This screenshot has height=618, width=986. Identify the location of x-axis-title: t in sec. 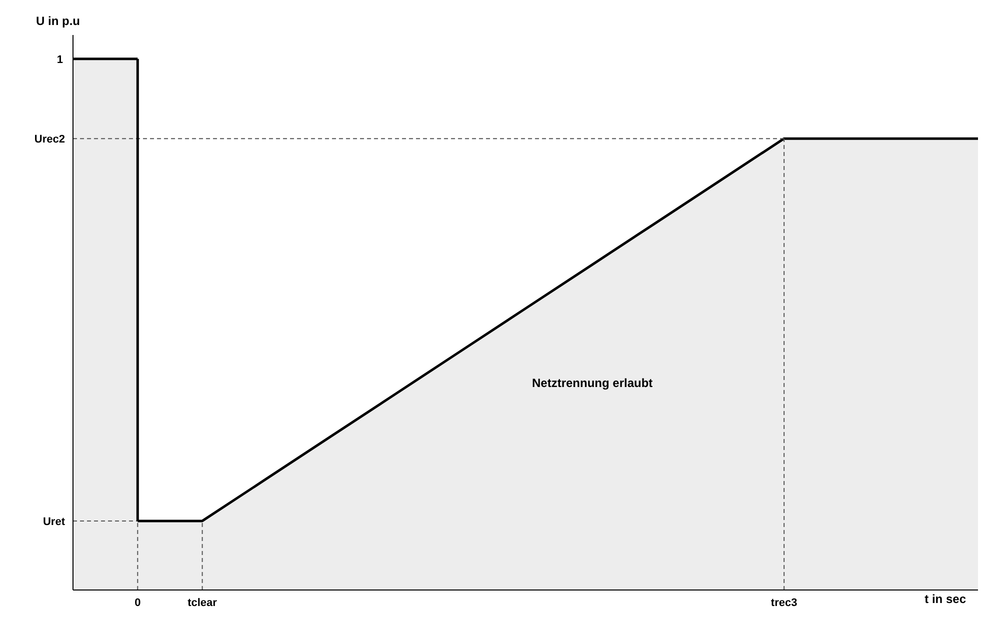
(945, 599).